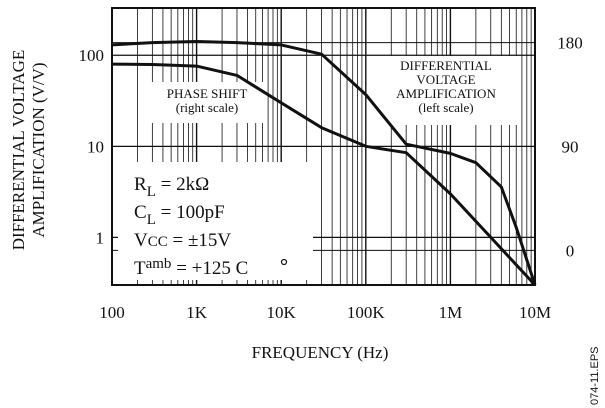 The height and width of the screenshot is (408, 605). What do you see at coordinates (112, 312) in the screenshot?
I see `x-tick-label: 100` at bounding box center [112, 312].